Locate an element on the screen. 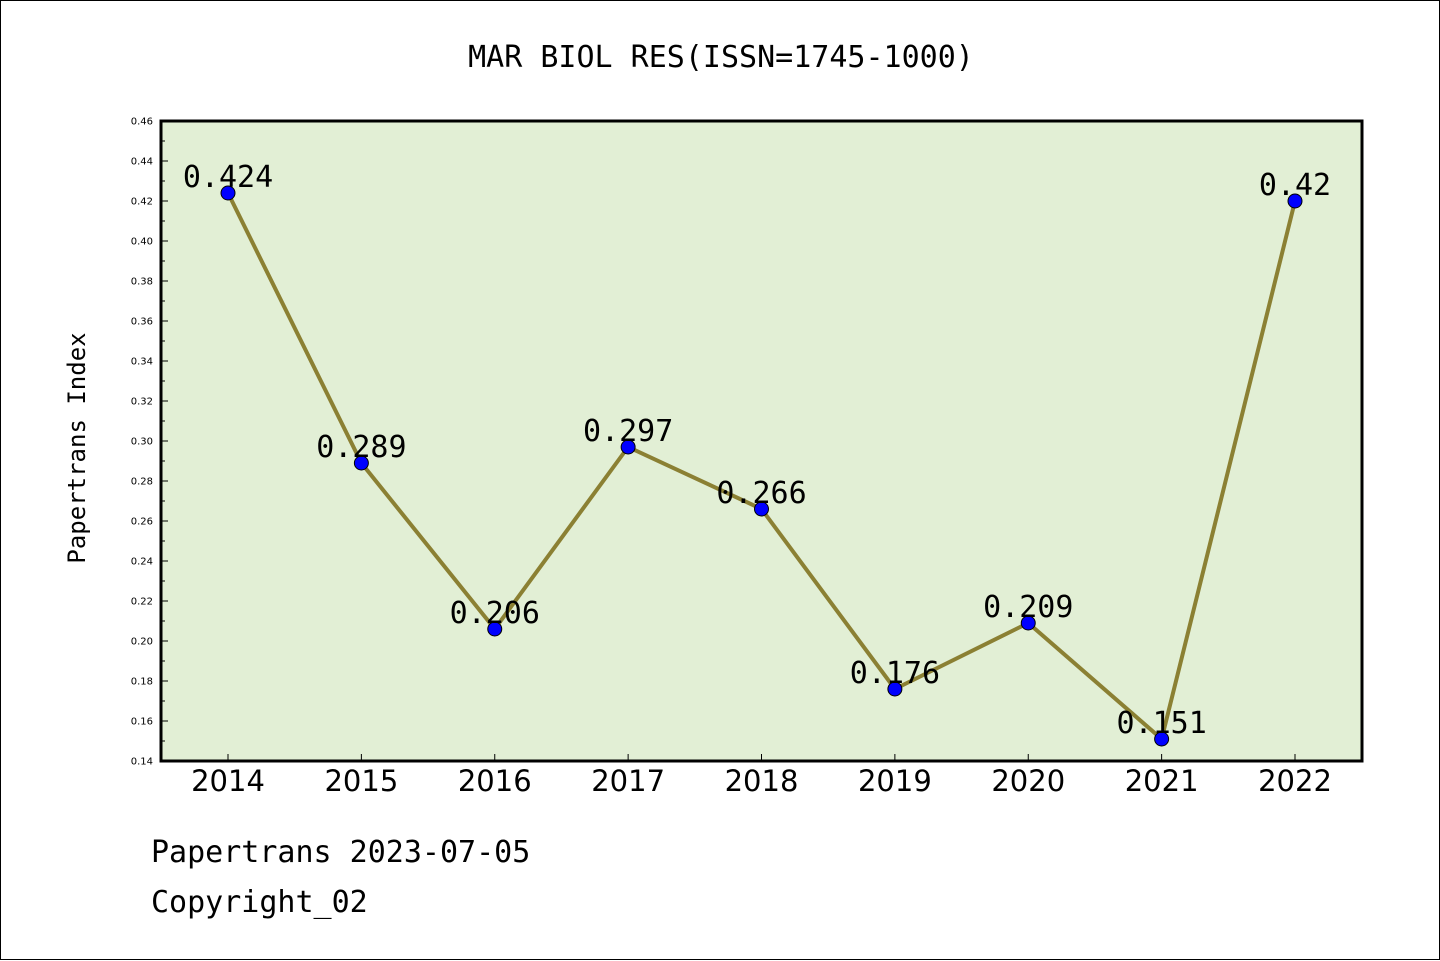  x-axis: 2014 2015 2016 2017 2018 2019 2020 2021 2022 is located at coordinates (761, 776).